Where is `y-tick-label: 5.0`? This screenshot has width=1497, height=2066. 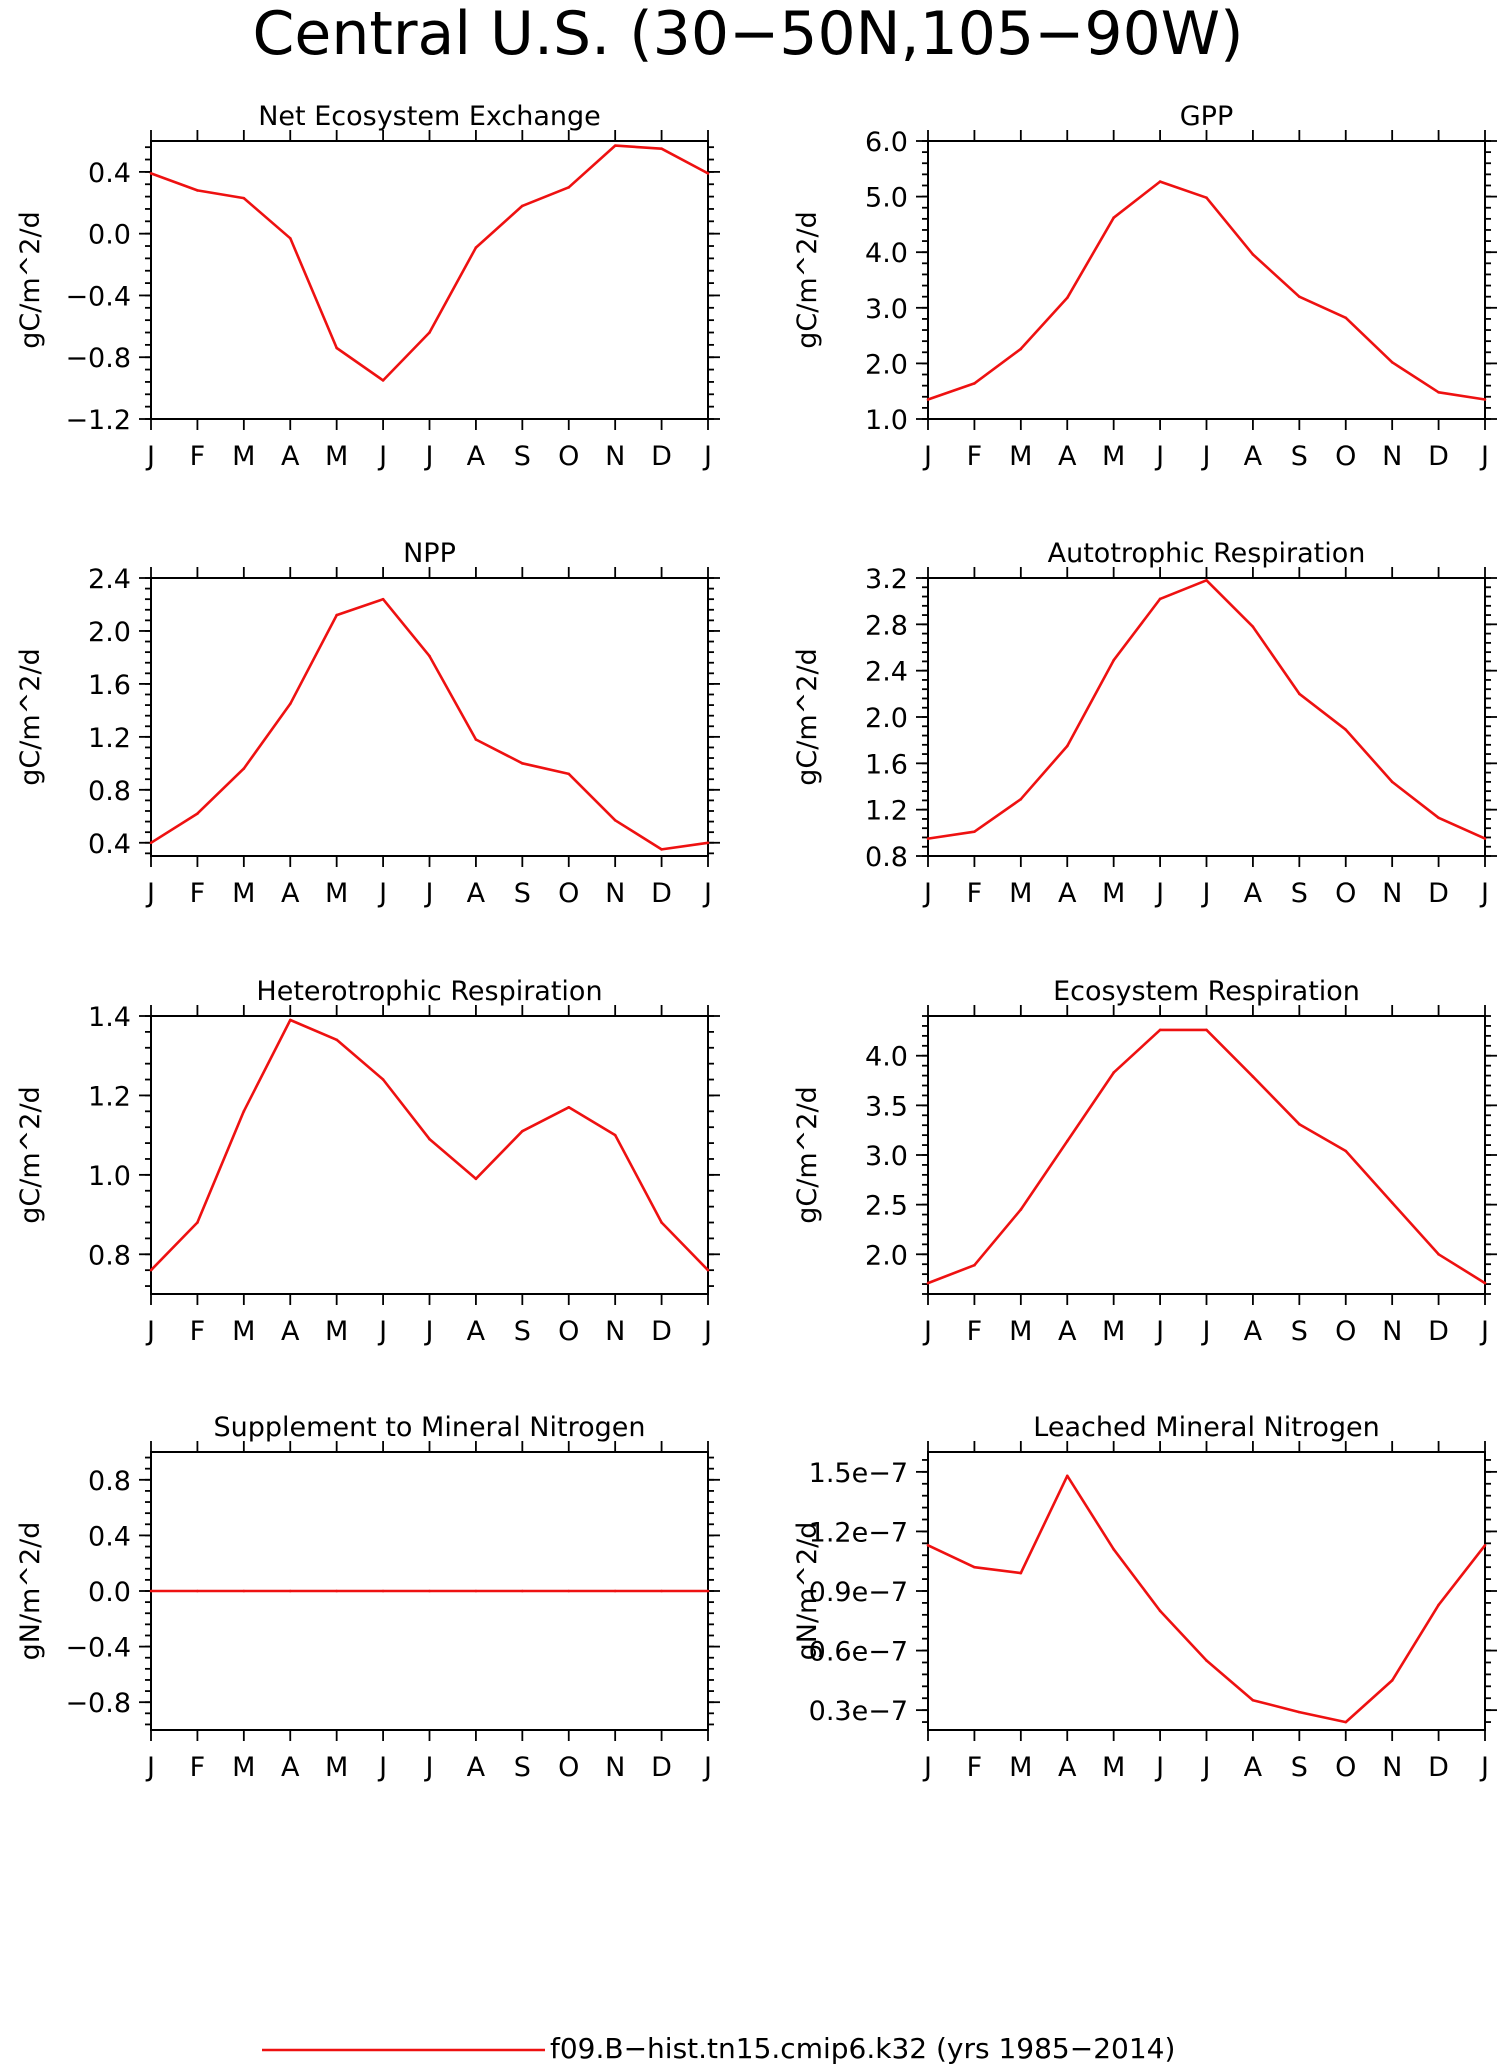
y-tick-label: 5.0 is located at coordinates (886, 198).